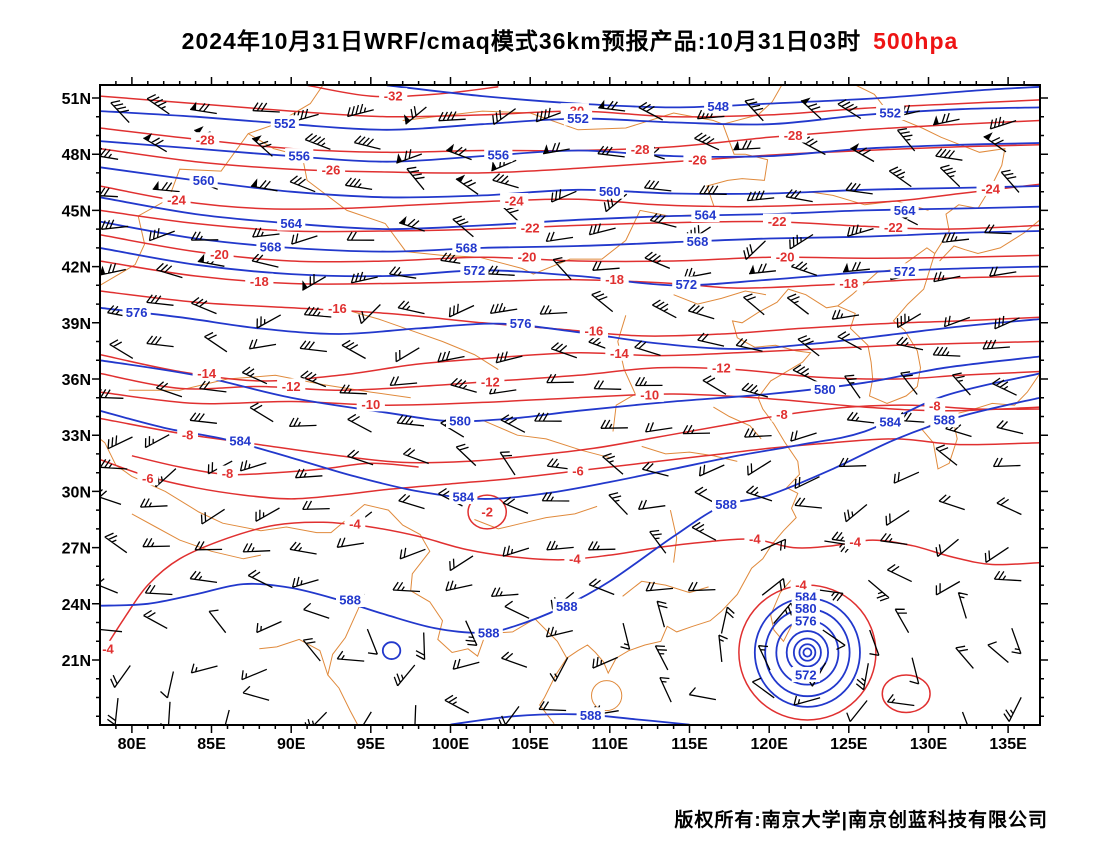 The width and height of the screenshot is (1100, 850). What do you see at coordinates (1008, 744) in the screenshot?
I see `svg-text: 135E` at bounding box center [1008, 744].